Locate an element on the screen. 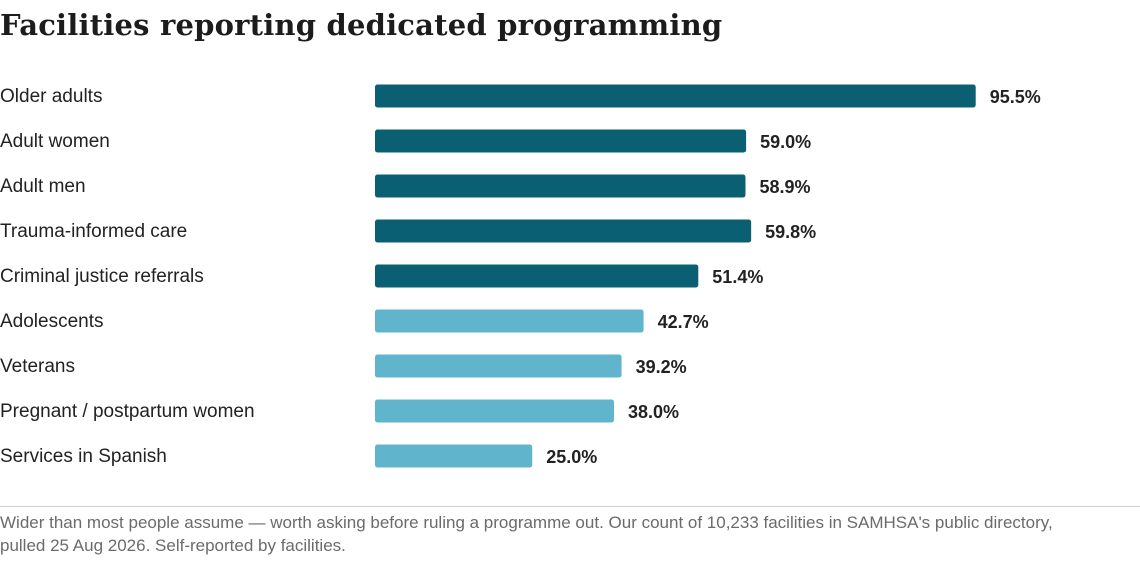 Image resolution: width=1140 pixels, height=576 pixels. value-label: 59.0% is located at coordinates (785, 142).